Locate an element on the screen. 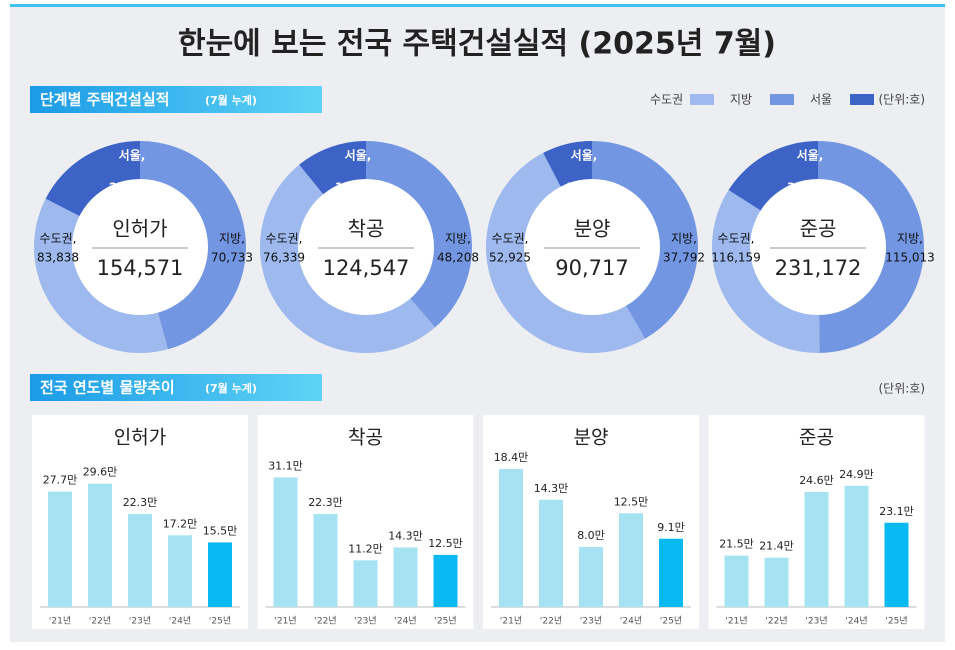 The height and width of the screenshot is (650, 955). panel-title: 착공 is located at coordinates (365, 438).